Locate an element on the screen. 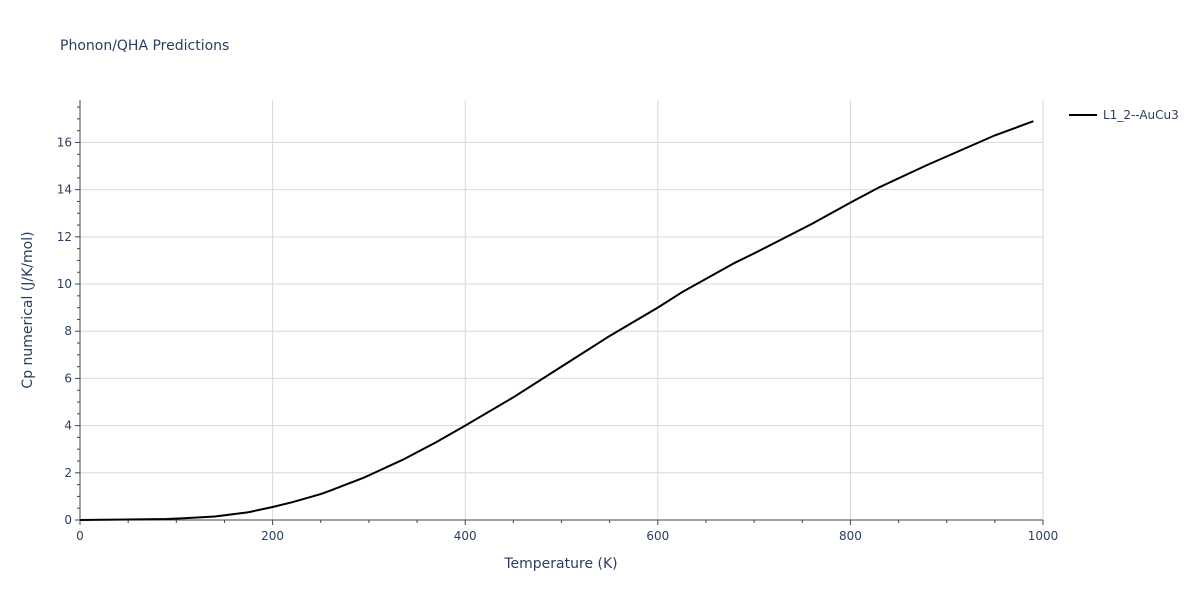  x-tick-label: 400 is located at coordinates (465, 536).